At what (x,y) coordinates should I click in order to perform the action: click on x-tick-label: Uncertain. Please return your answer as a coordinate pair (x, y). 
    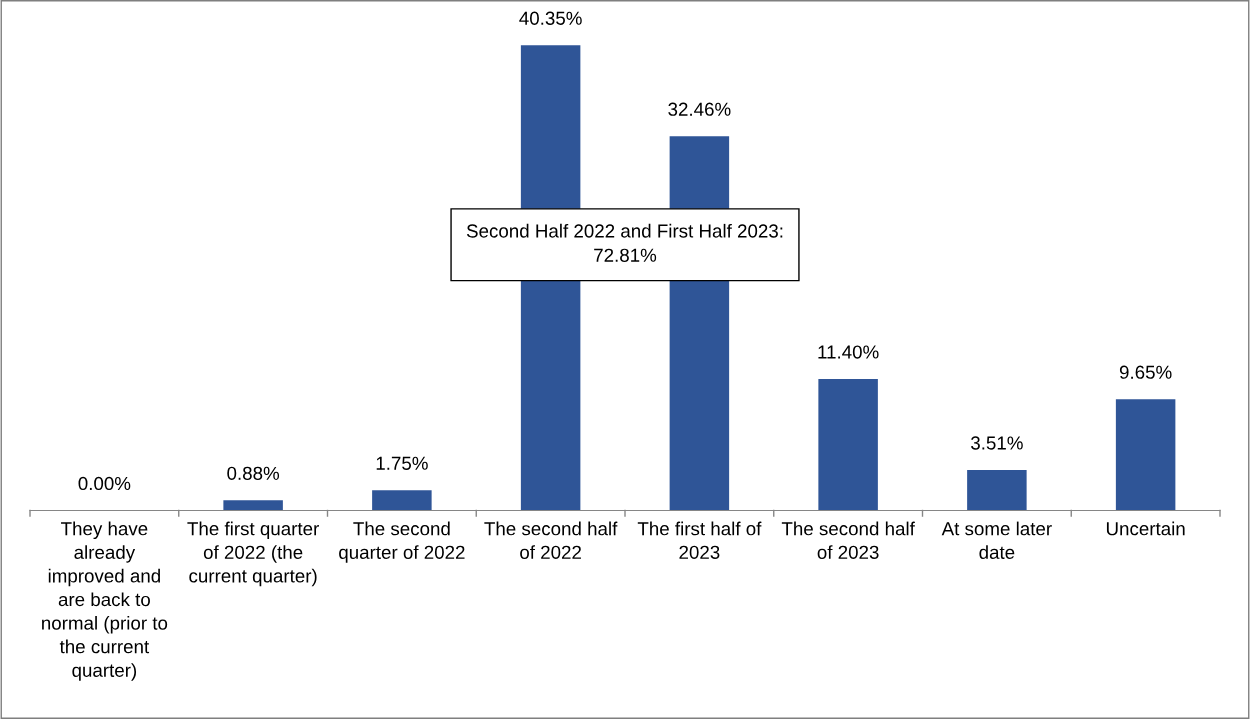
    Looking at the image, I should click on (1145, 528).